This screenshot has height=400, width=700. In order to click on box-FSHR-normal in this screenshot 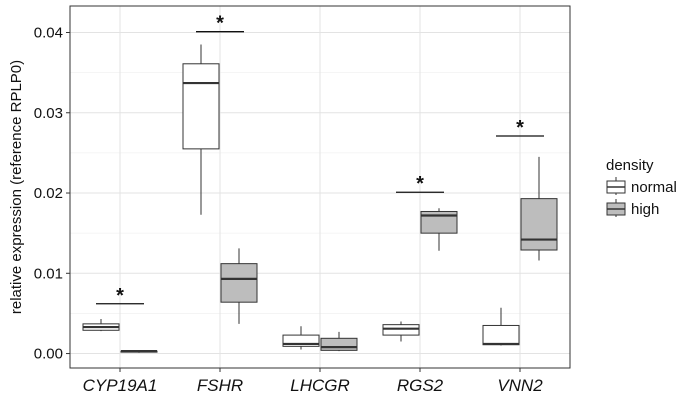, I will do `click(201, 129)`.